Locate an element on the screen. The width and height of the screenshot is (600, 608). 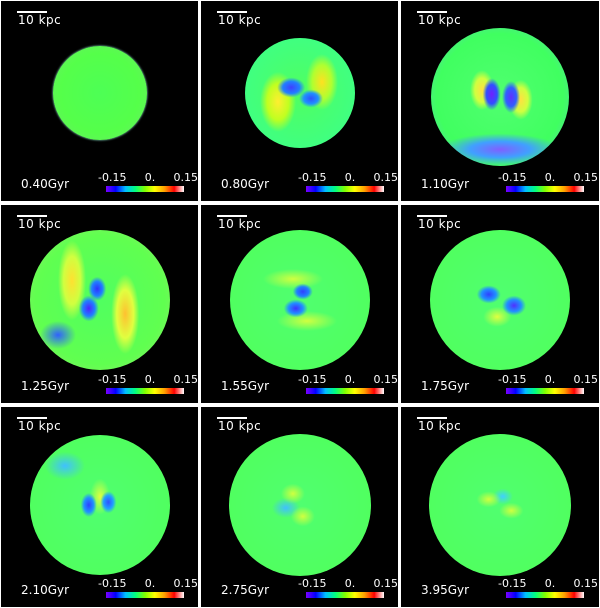
time-label: 1.75Gyr is located at coordinates (445, 386).